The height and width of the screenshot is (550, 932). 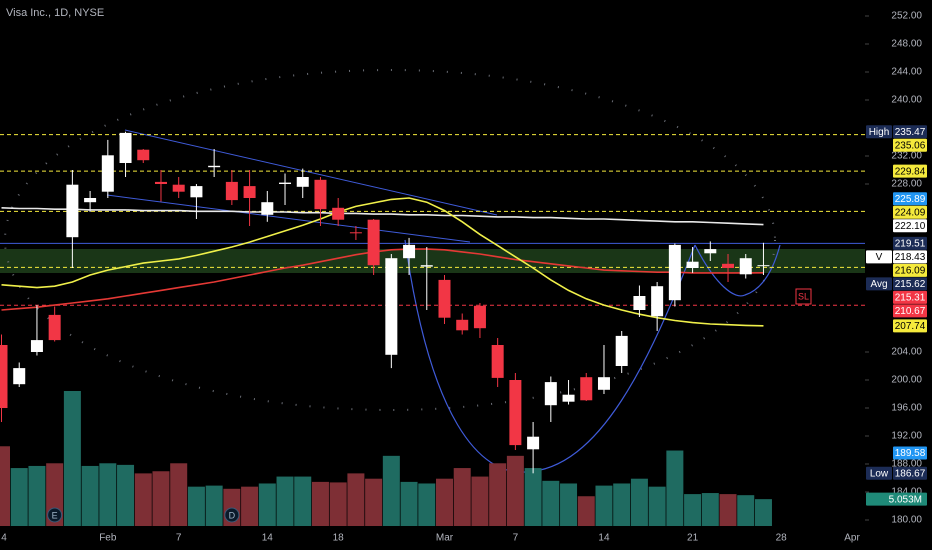 I want to click on annotation: SL, so click(x=803, y=296).